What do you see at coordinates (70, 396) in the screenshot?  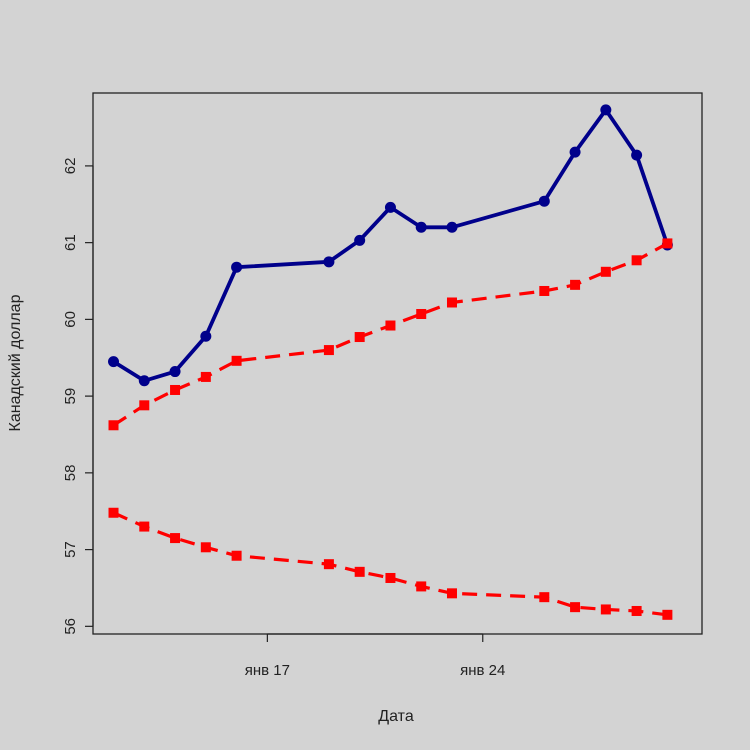 I see `y-tick-label: 59` at bounding box center [70, 396].